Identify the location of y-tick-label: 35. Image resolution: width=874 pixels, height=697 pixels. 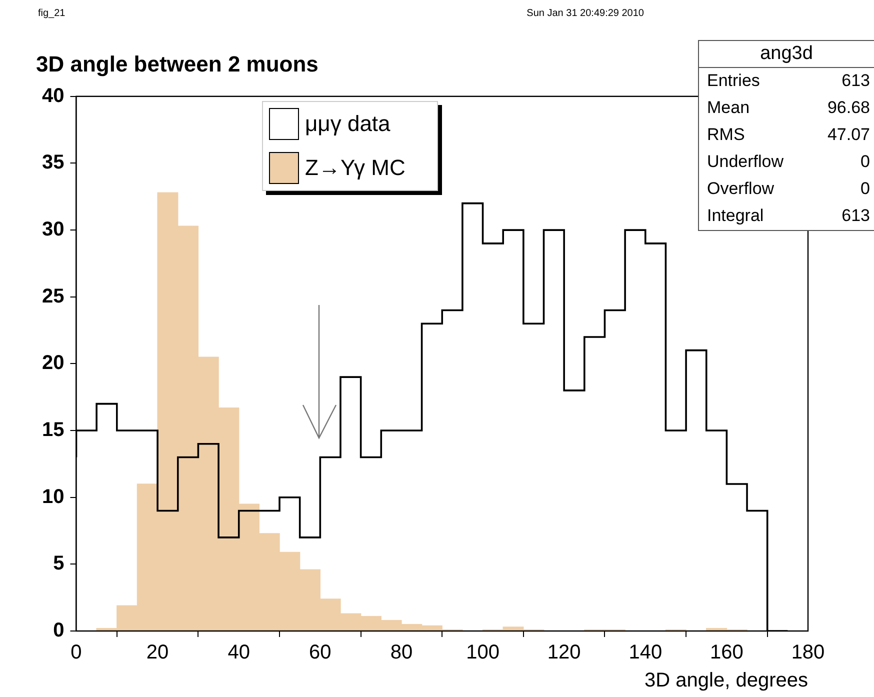
(53, 163).